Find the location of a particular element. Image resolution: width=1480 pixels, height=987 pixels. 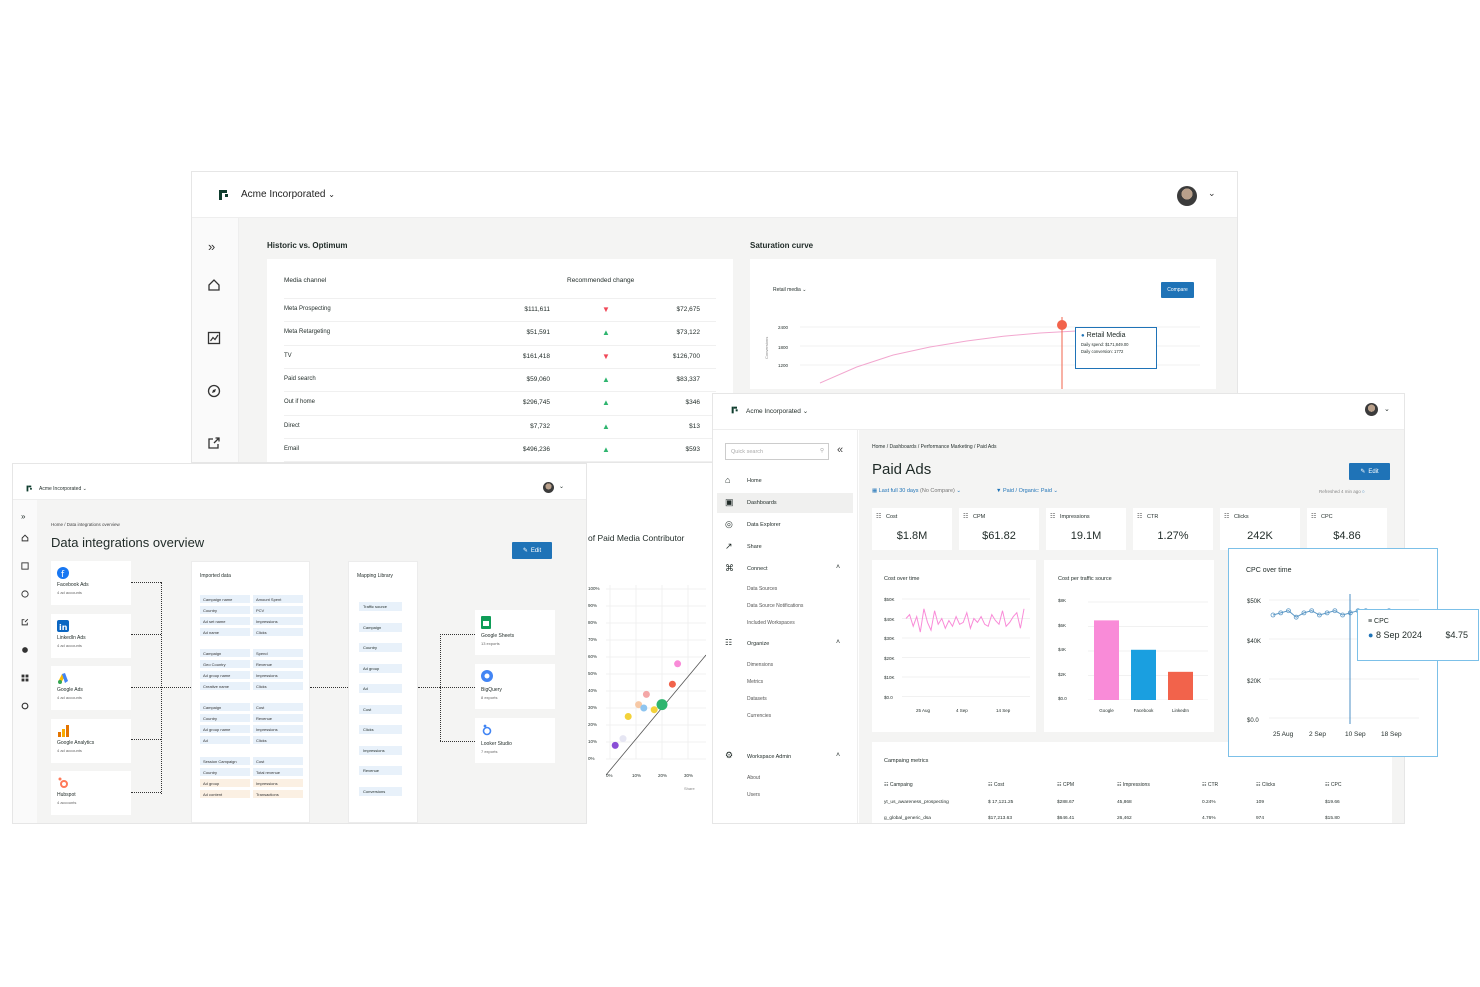

column-header: ☷ CPM is located at coordinates (1065, 785).